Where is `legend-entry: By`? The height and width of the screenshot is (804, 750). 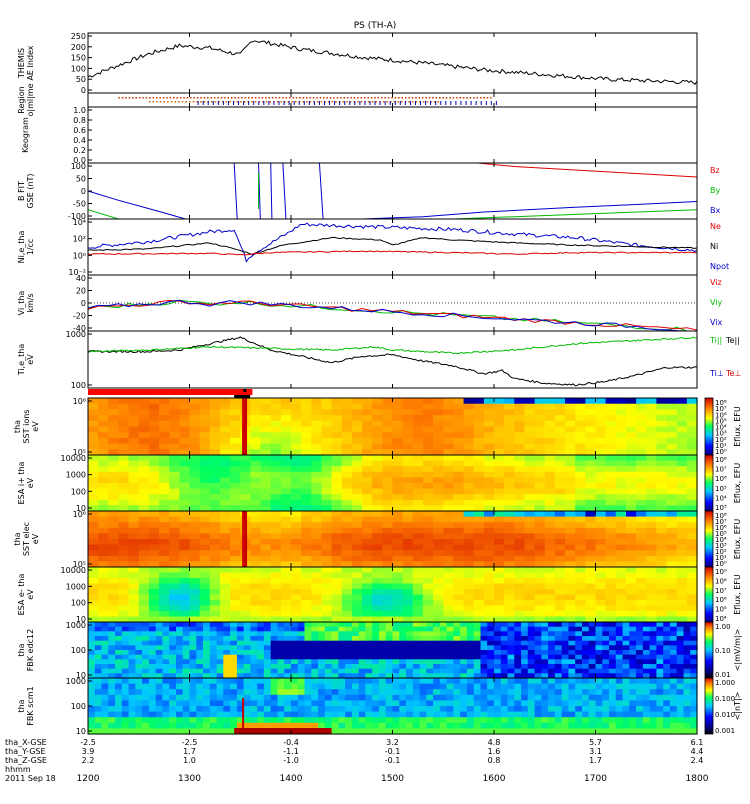
legend-entry: By is located at coordinates (715, 190).